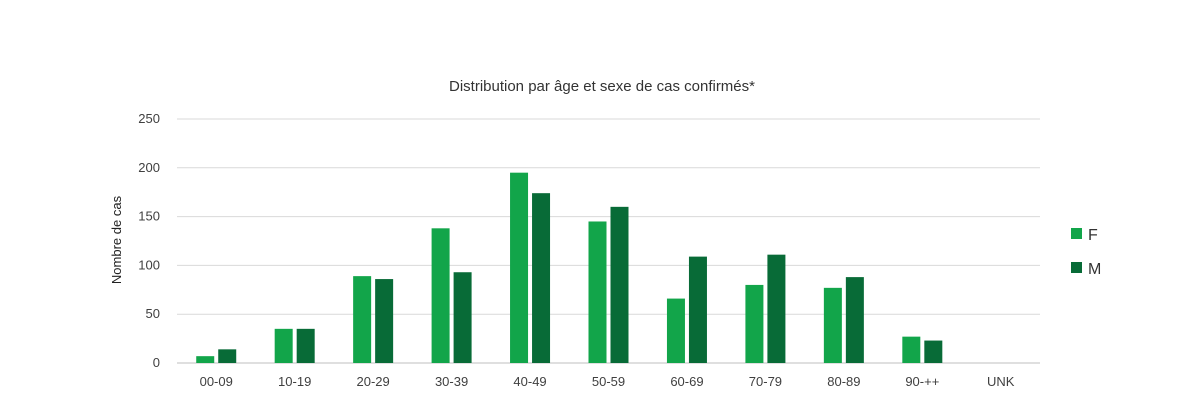 The image size is (1200, 403). Describe the element at coordinates (149, 264) in the screenshot. I see `y-tick-label: 100` at that location.